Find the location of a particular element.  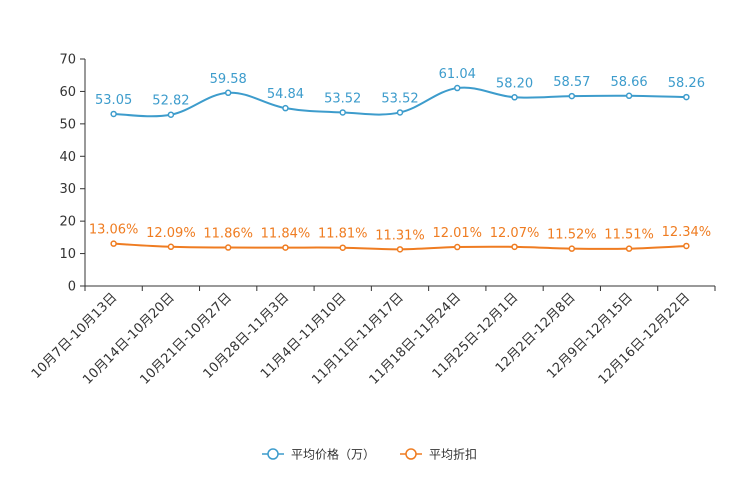

data-label: 12.09% is located at coordinates (171, 233).